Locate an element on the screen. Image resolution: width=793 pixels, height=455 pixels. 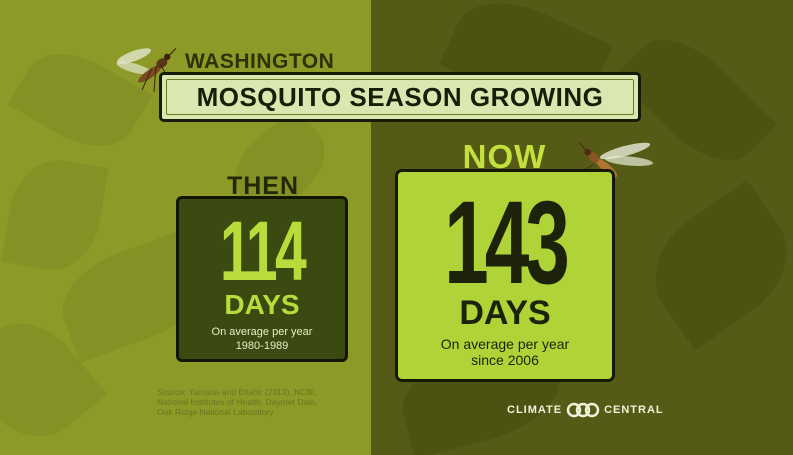
then-days-number: 114 is located at coordinates (263, 251).